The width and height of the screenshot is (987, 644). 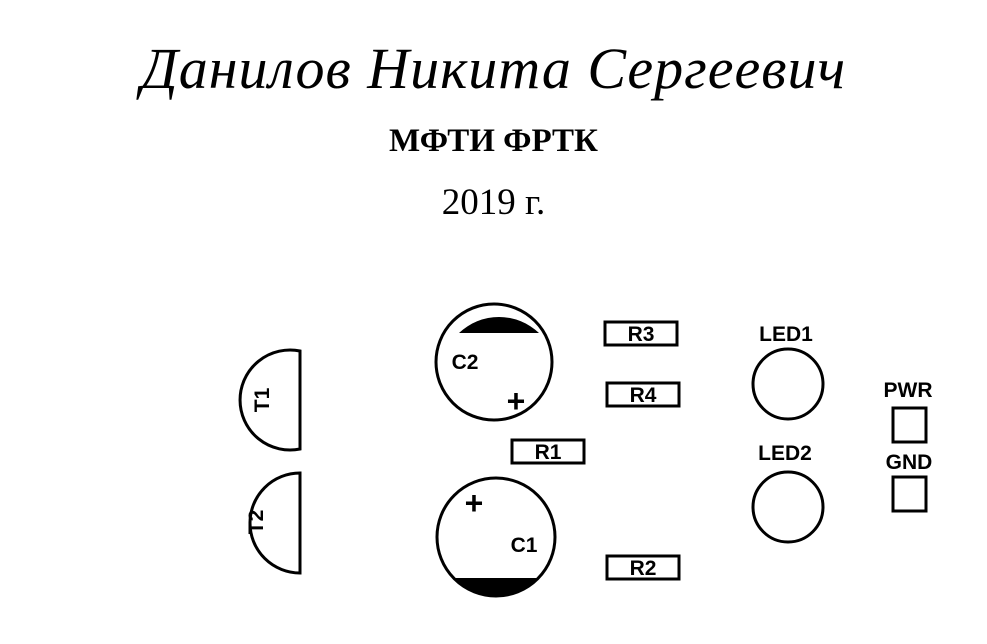 I want to click on resistor-r2-label: R2, so click(x=643, y=568).